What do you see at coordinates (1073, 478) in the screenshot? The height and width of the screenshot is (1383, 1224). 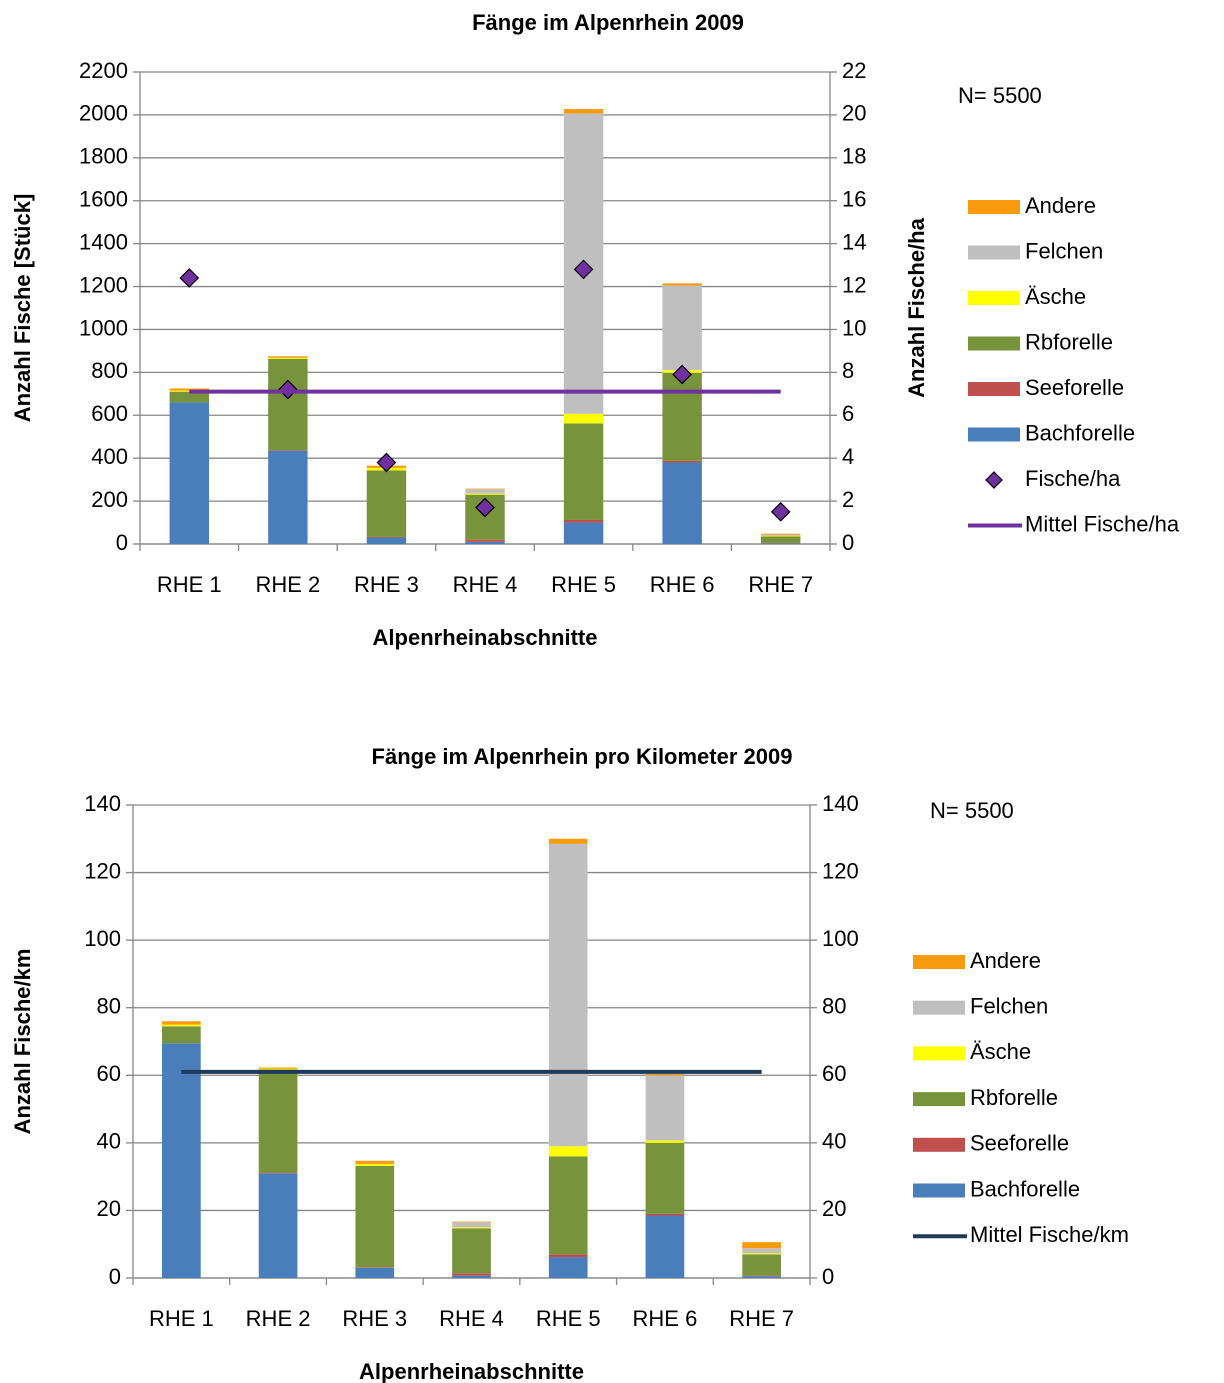 I see `legend-label: Fische/ha` at bounding box center [1073, 478].